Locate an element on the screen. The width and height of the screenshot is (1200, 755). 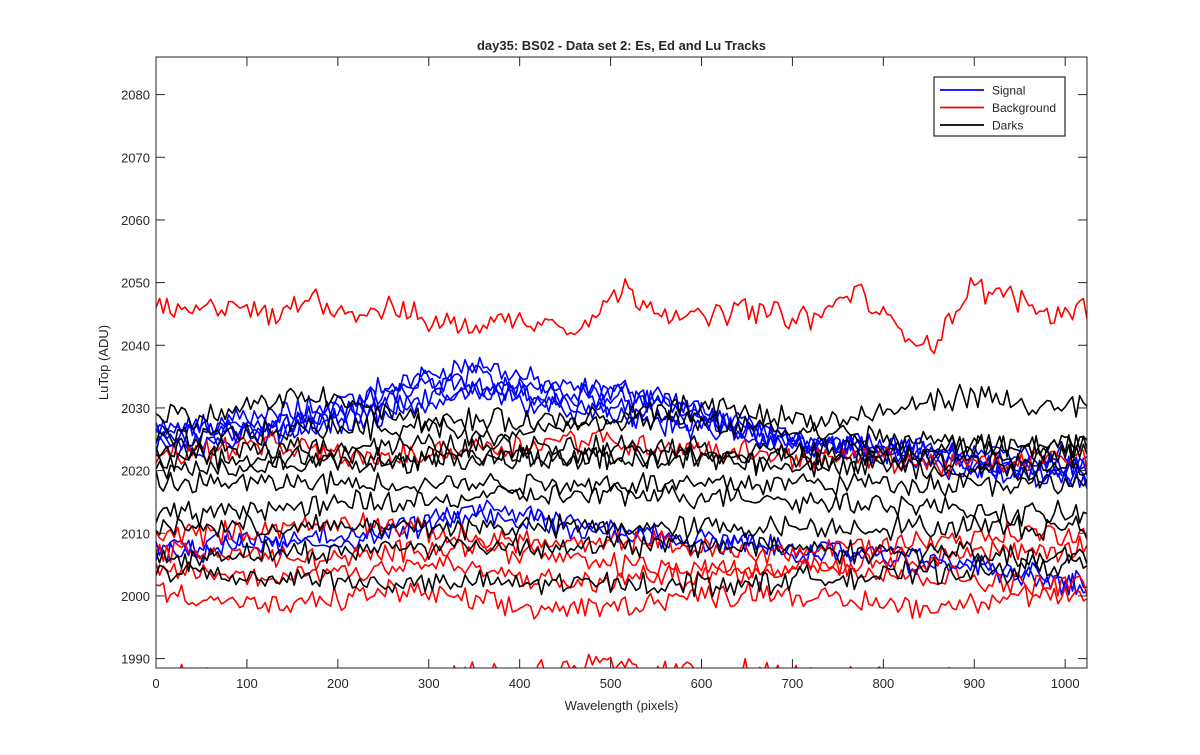
x-tick-label: 500 is located at coordinates (611, 683).